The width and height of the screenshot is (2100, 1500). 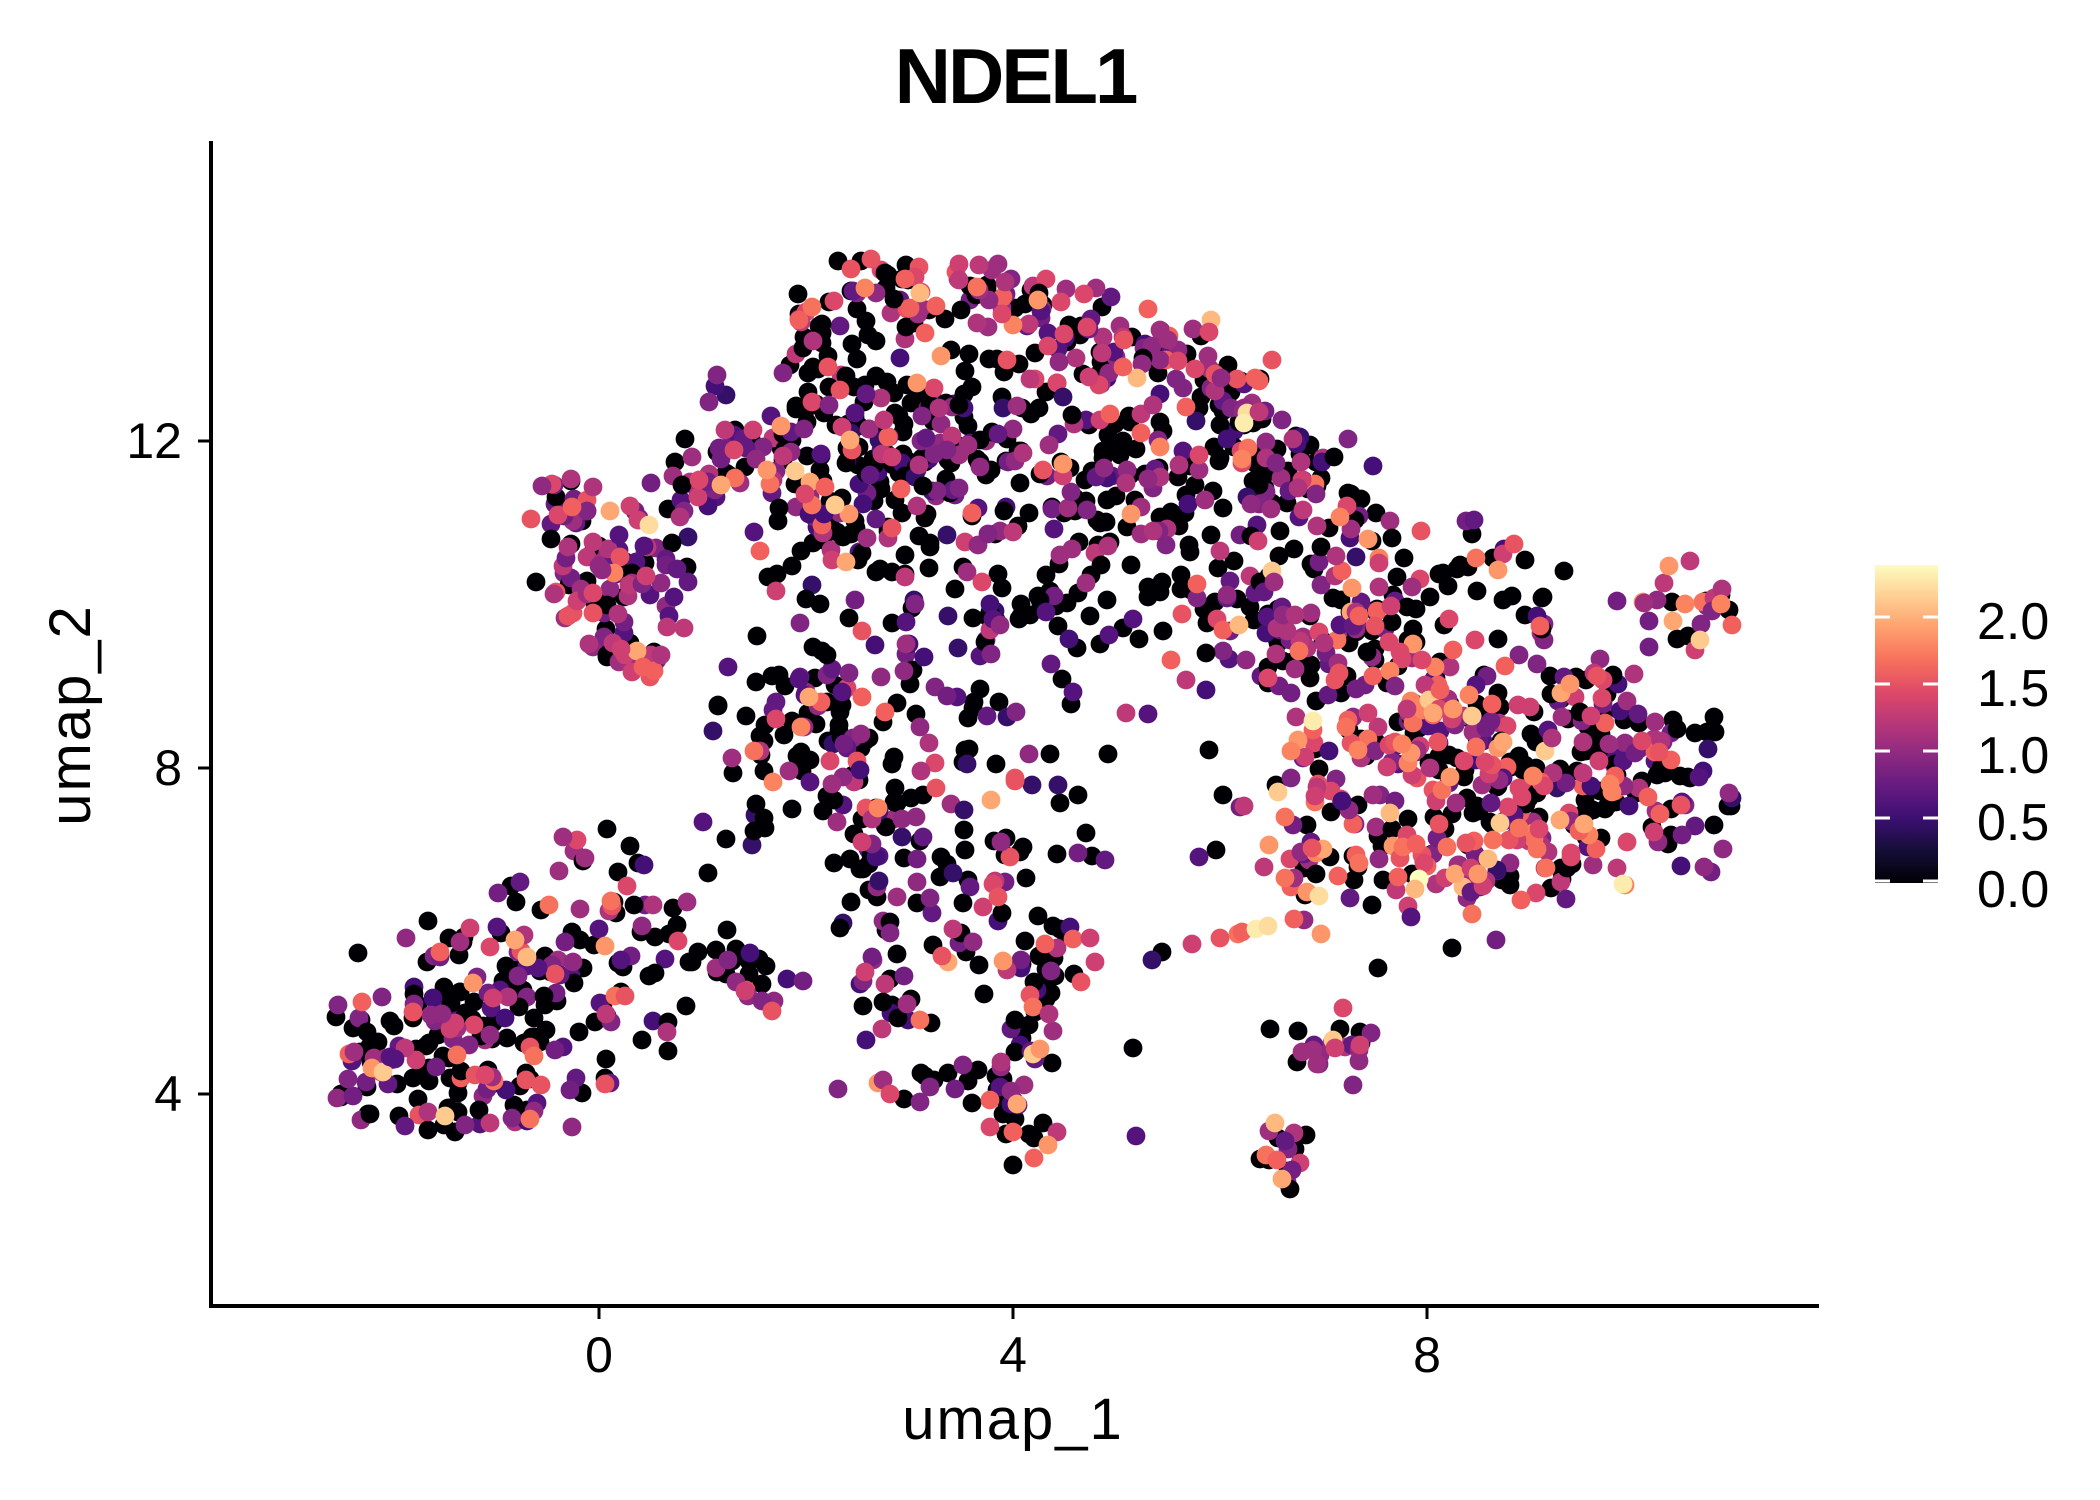 What do you see at coordinates (2013, 756) in the screenshot?
I see `svg-text: 1.0` at bounding box center [2013, 756].